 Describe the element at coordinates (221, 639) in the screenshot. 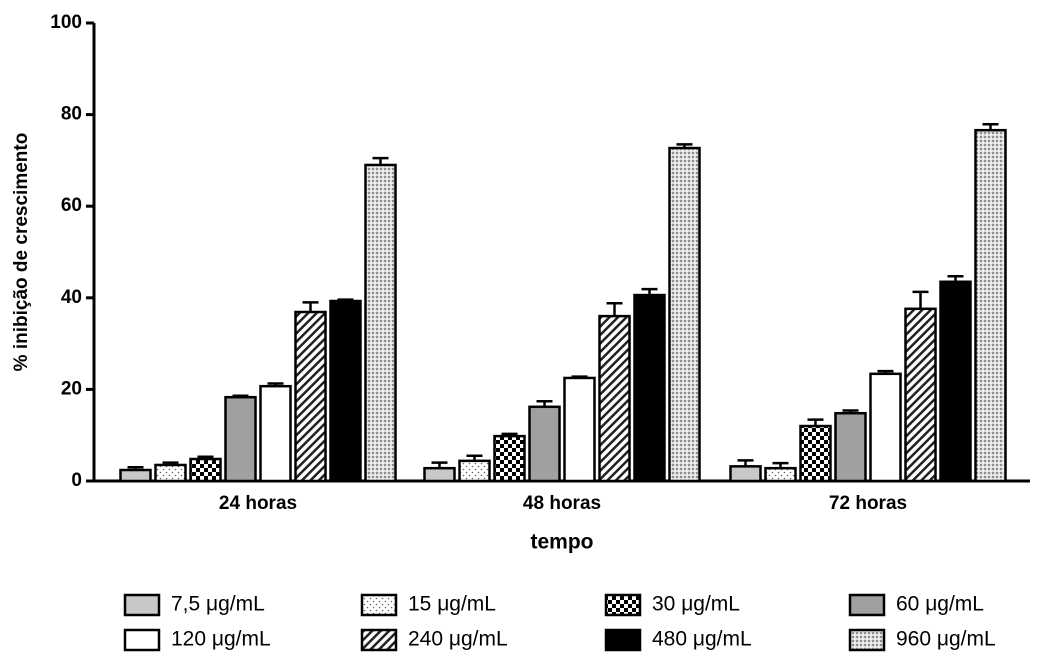

I see `legend-label: 120 μg/mL` at that location.